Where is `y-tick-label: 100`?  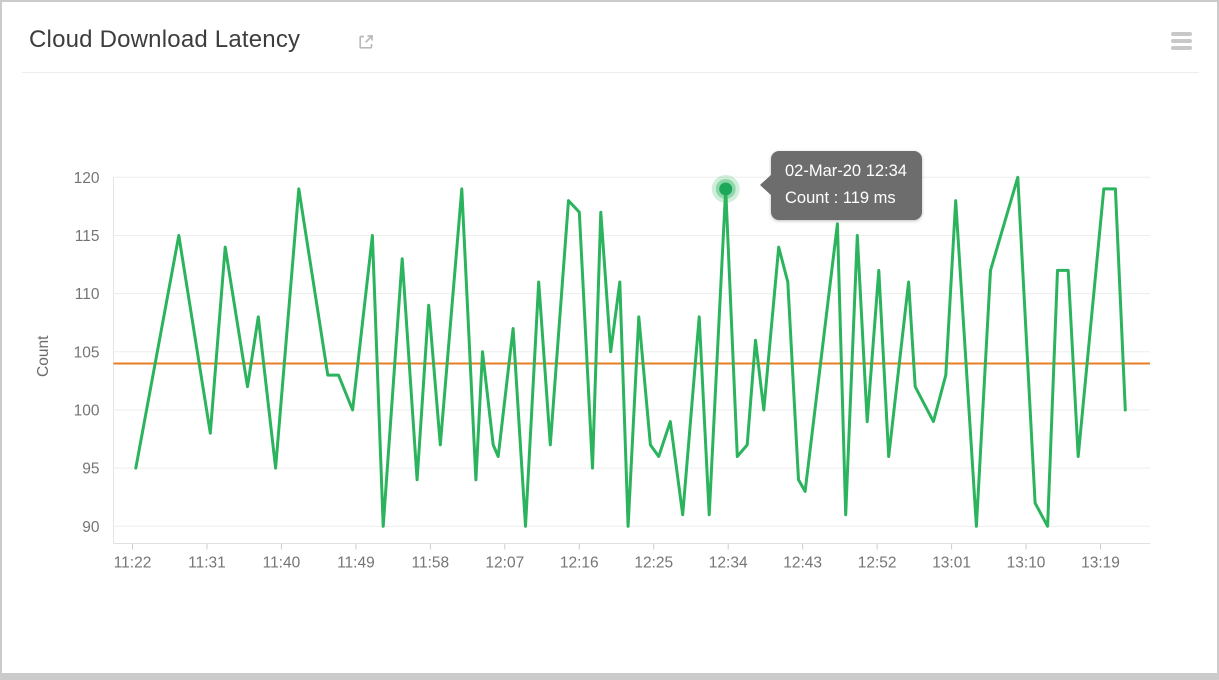 y-tick-label: 100 is located at coordinates (87, 410).